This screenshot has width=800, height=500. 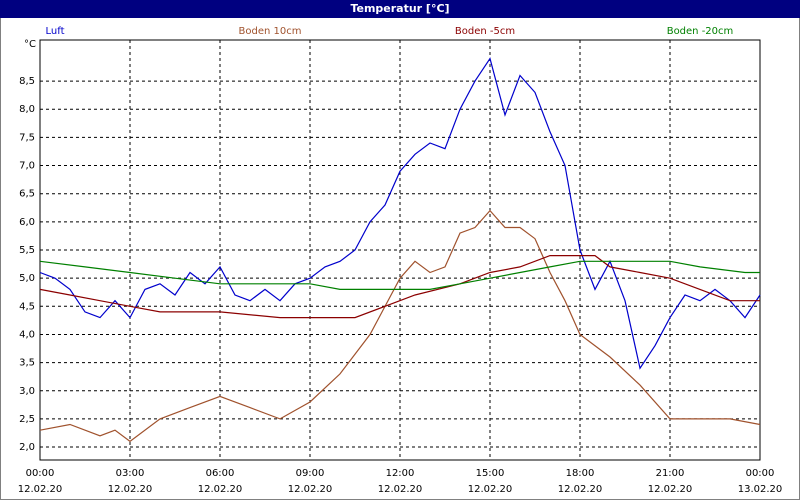 I want to click on y-tick-label: 2,0, so click(x=27, y=447).